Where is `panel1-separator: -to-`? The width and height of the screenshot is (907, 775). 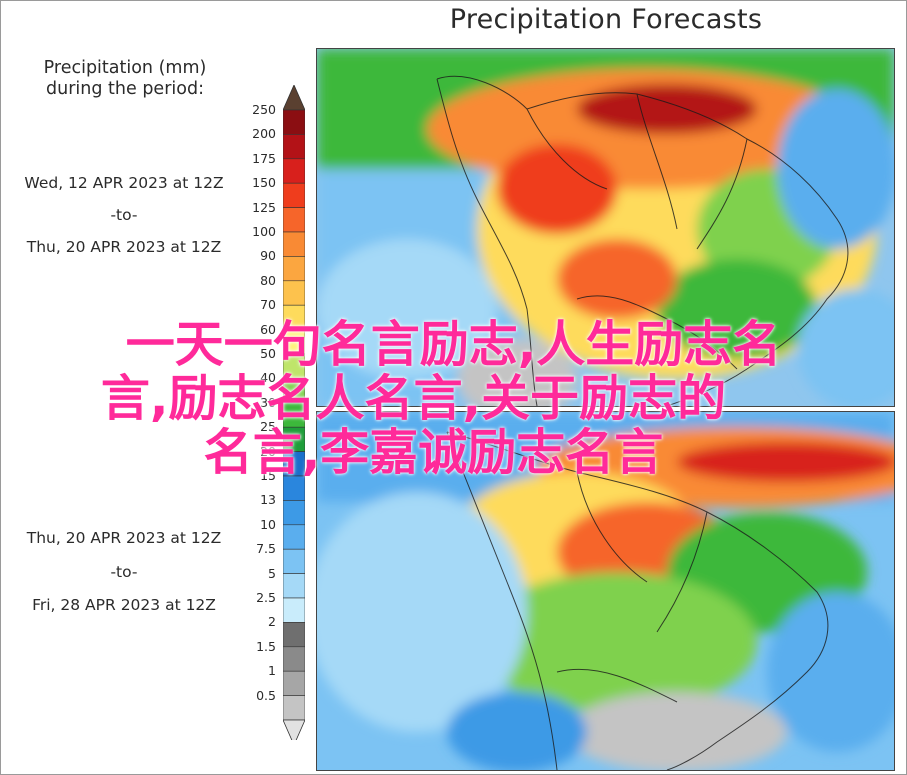
panel1-separator: -to- is located at coordinates (124, 215).